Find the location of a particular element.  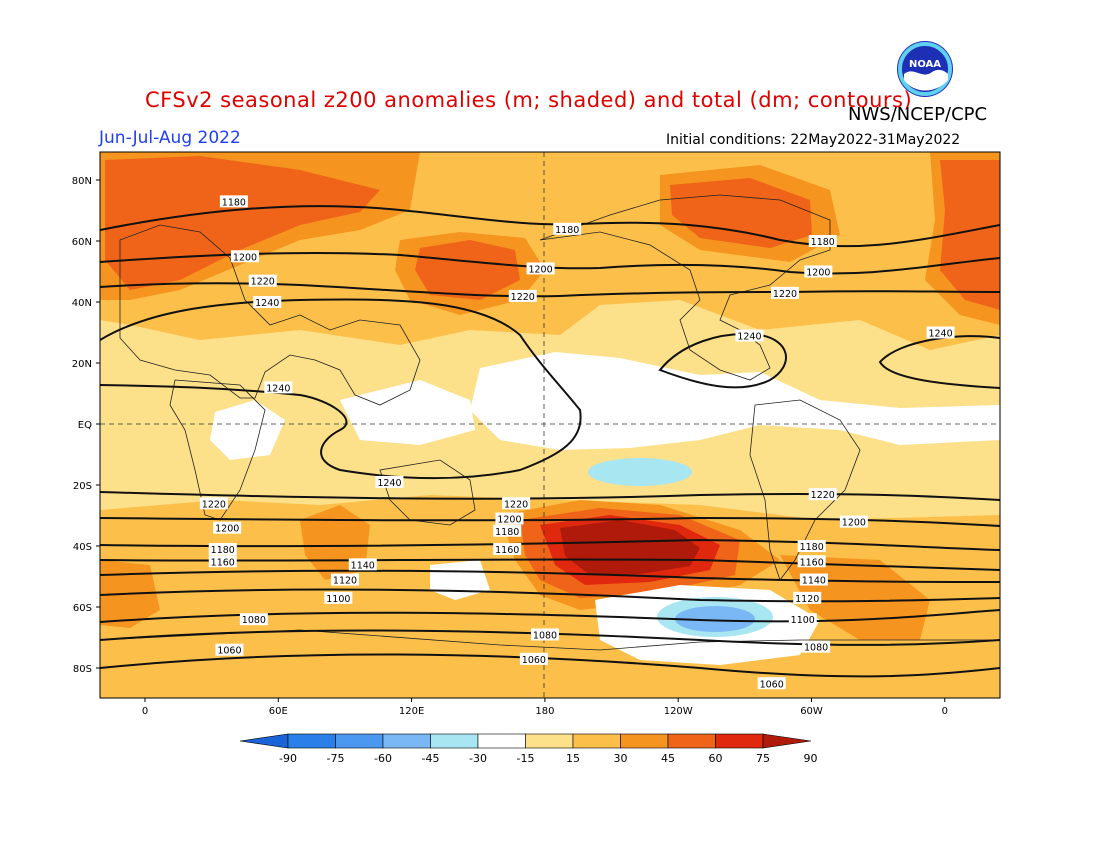

contour-1120-south is located at coordinates (550, 595).